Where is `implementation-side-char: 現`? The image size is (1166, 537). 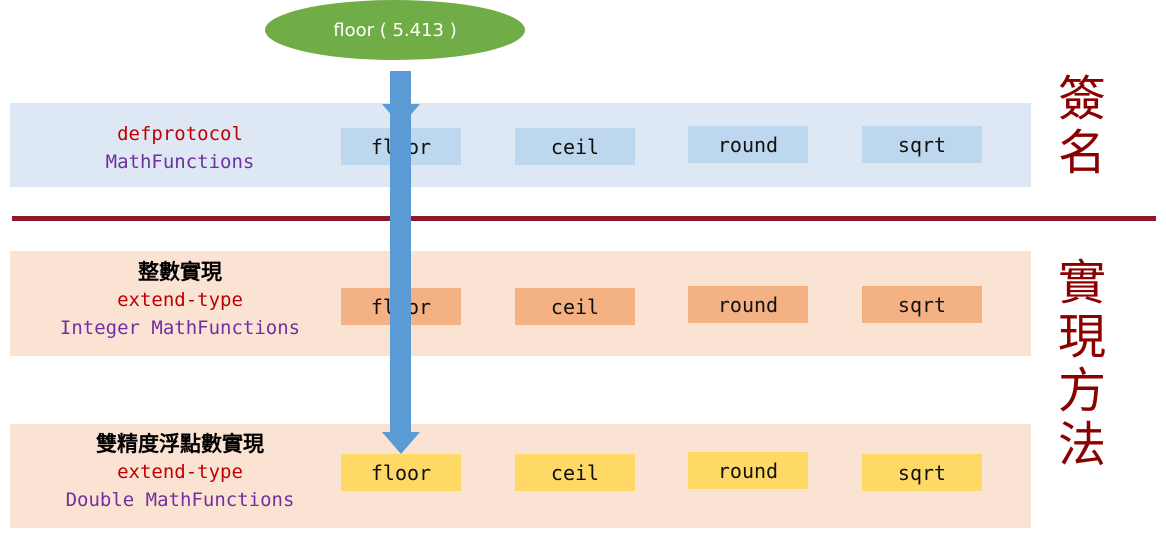 implementation-side-char: 現 is located at coordinates (1081, 337).